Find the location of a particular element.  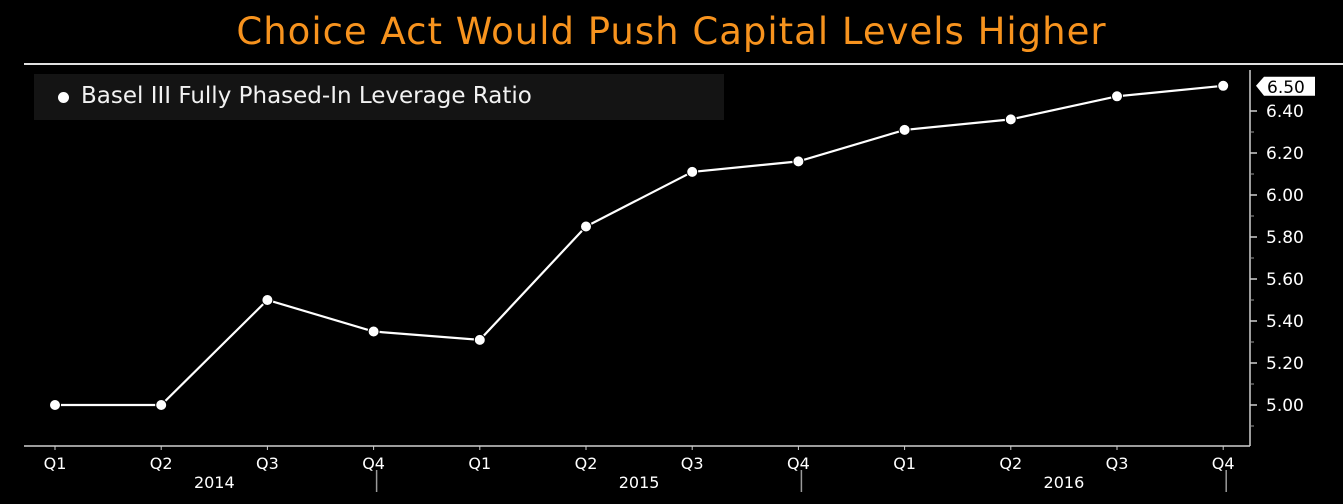

last-value-badge is located at coordinates (1285, 86).